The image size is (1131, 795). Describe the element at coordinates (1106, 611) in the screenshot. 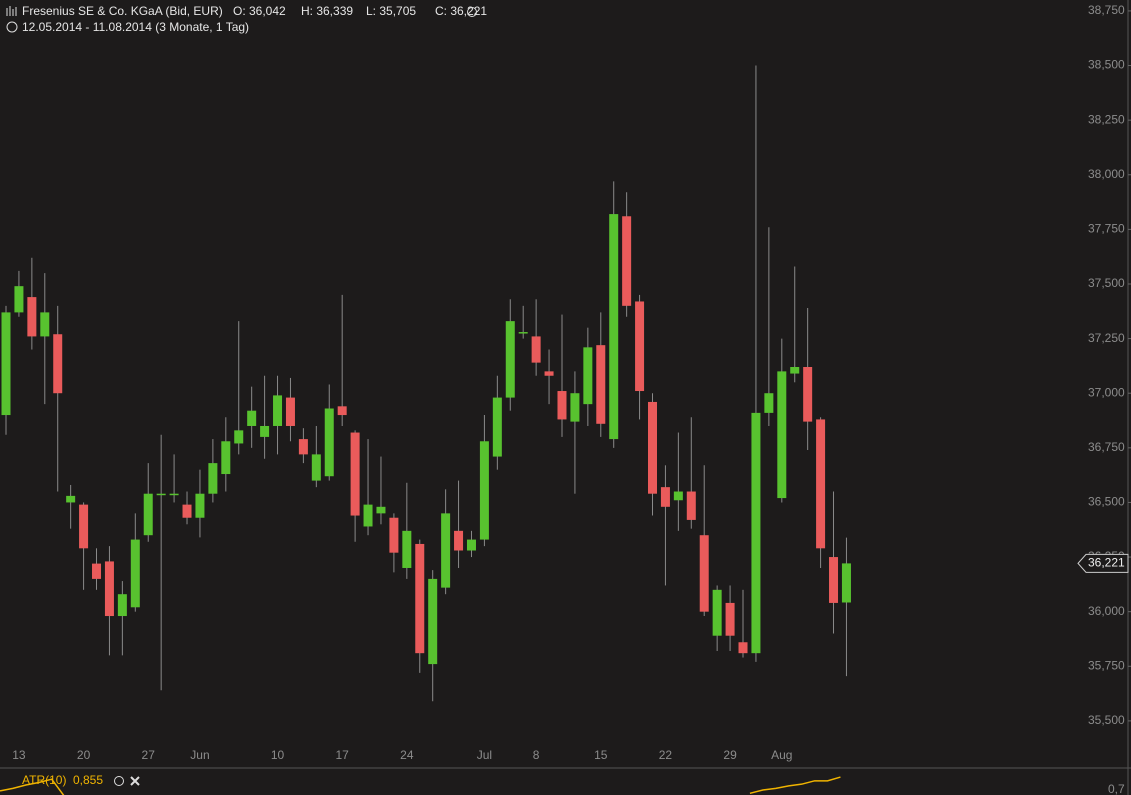

I see `y-tick-label: 36,000` at that location.